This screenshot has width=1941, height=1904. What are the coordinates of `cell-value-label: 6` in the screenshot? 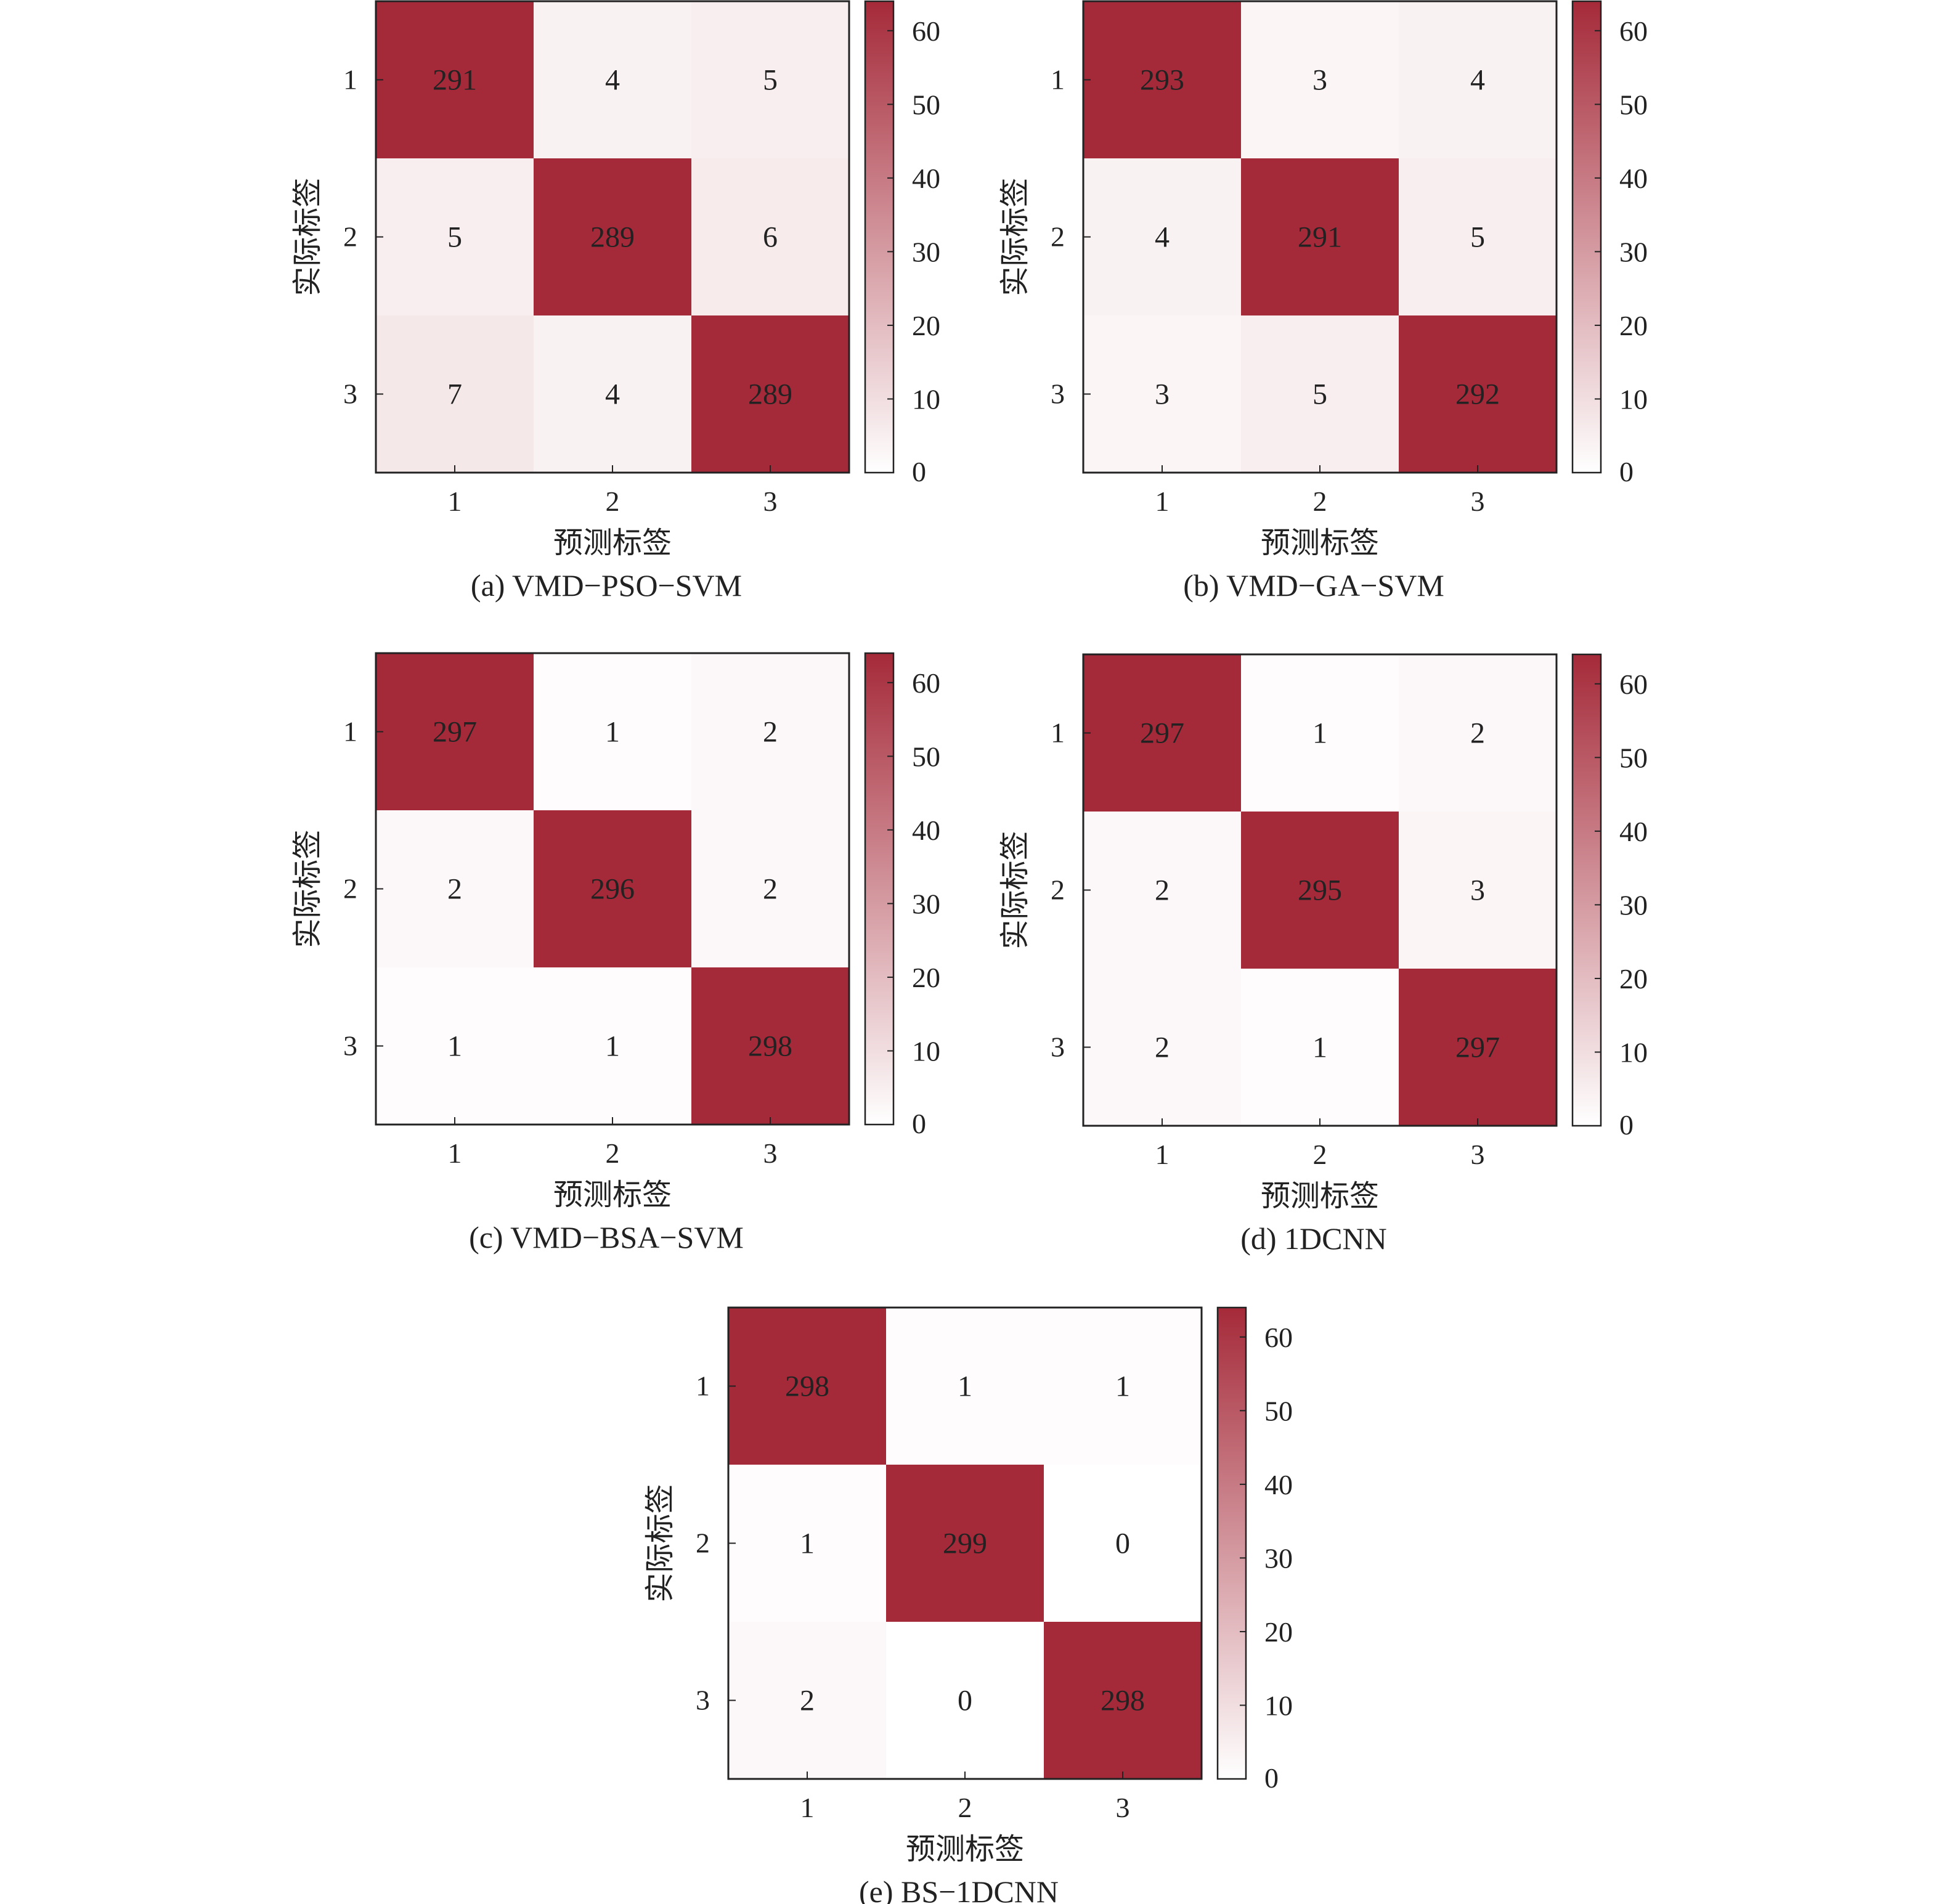 It's located at (770, 237).